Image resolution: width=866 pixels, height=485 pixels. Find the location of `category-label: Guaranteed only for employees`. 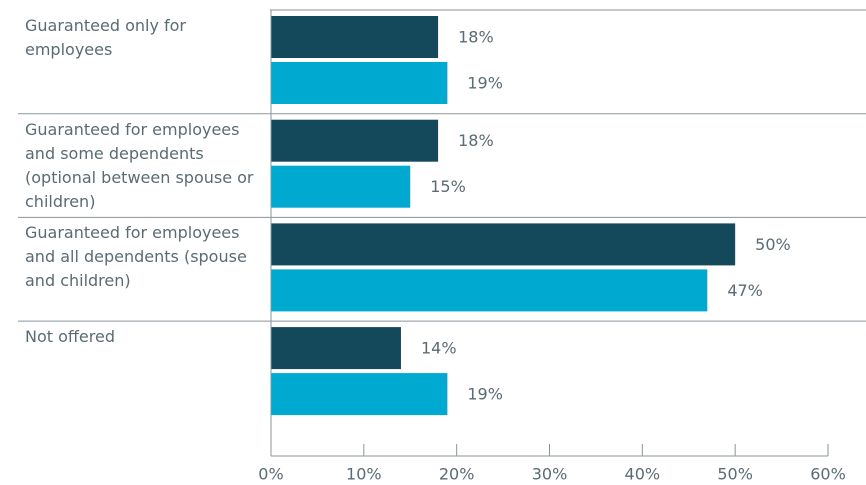

category-label: Guaranteed only for employees is located at coordinates (105, 37).